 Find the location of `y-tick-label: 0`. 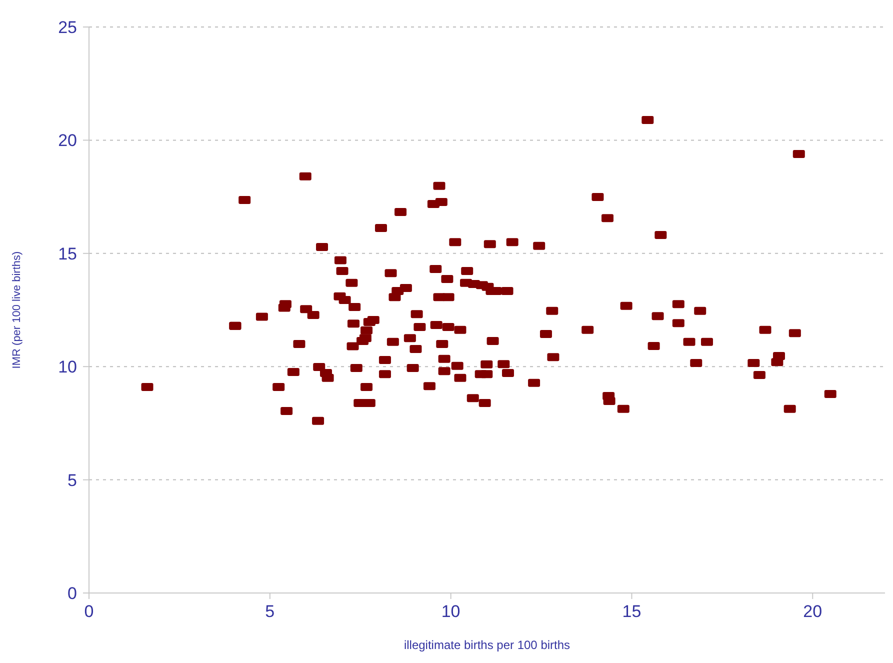

y-tick-label: 0 is located at coordinates (72, 594).